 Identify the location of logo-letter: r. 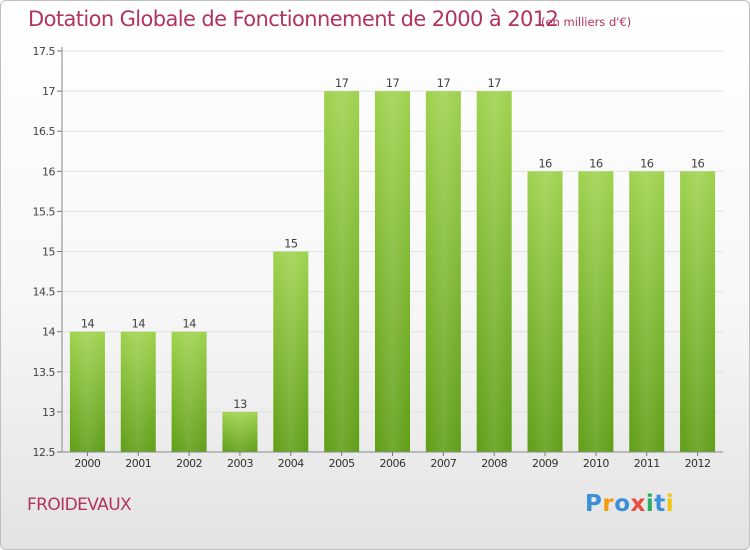
(608, 504).